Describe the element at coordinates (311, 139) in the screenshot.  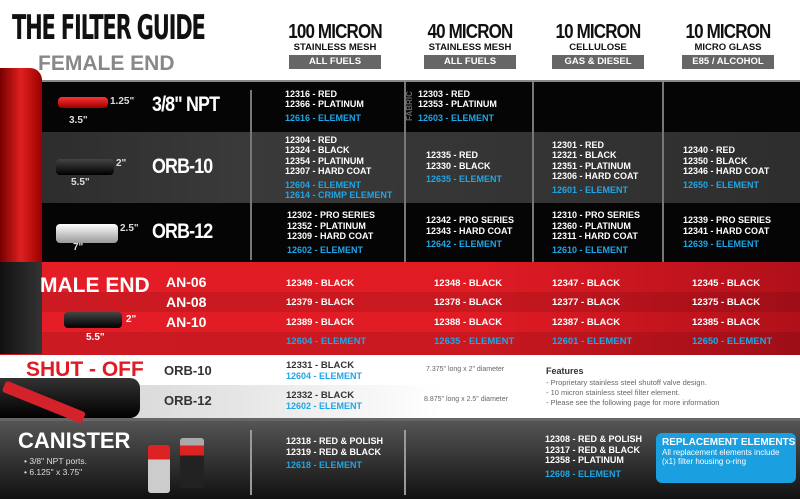
I see `part-number: 12304 - RED` at that location.